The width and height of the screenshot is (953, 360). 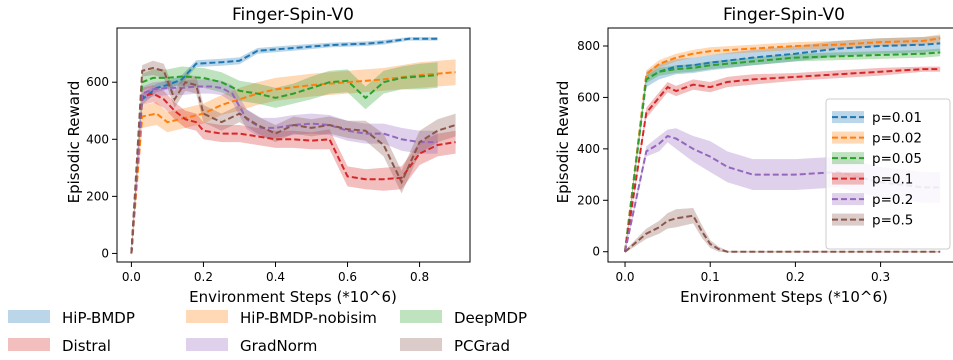 I want to click on bottom-legend-label: DeepMDP, so click(x=490, y=318).